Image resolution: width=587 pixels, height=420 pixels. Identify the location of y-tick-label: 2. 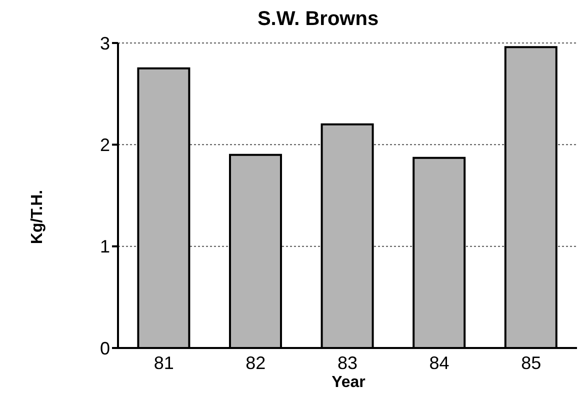
(105, 145).